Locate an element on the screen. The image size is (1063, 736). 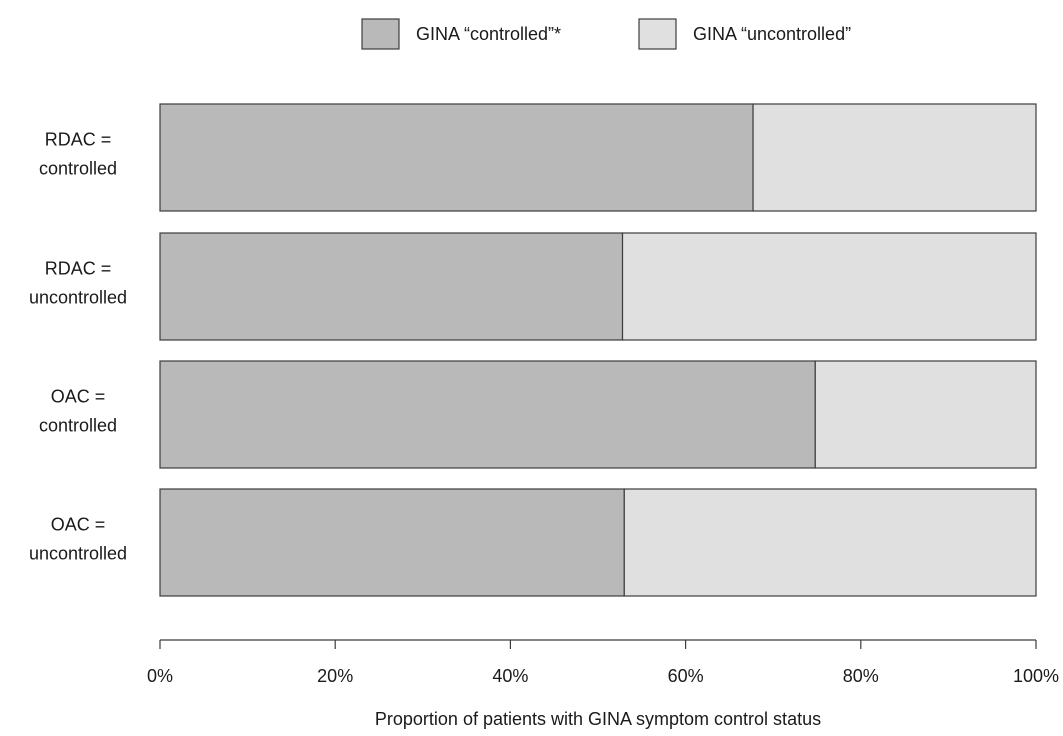
category-label: RDAC = uncontrolled is located at coordinates (78, 283).